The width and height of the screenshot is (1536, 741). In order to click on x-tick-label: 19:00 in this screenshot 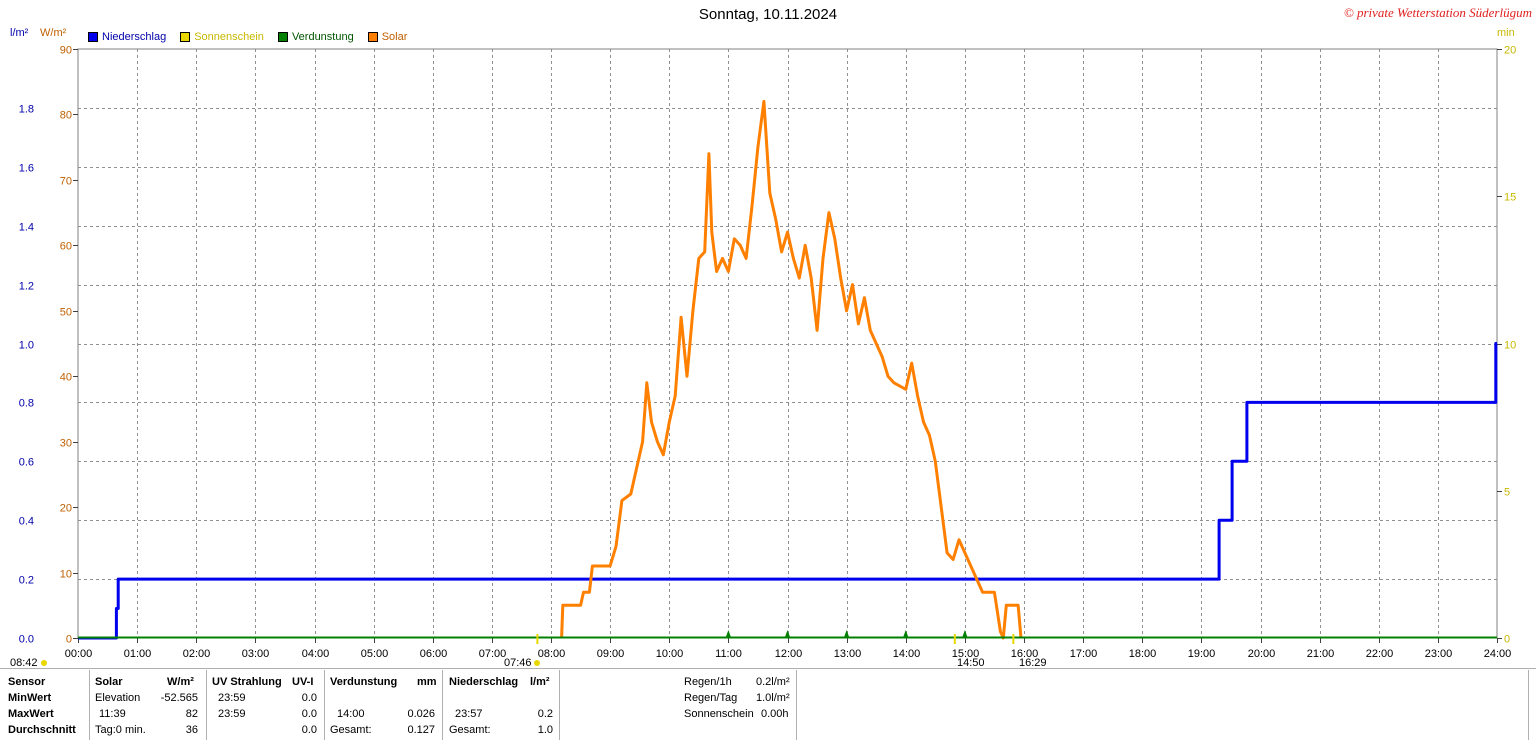, I will do `click(1202, 654)`.